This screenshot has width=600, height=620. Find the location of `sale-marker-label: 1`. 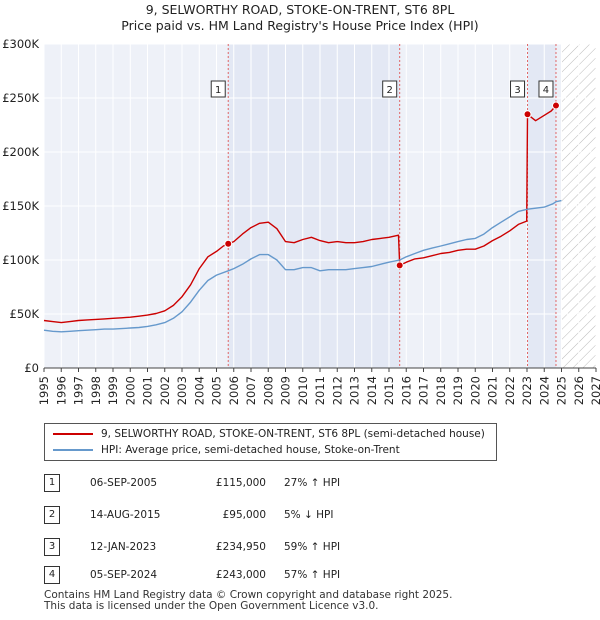

sale-marker-label: 1 is located at coordinates (218, 90).